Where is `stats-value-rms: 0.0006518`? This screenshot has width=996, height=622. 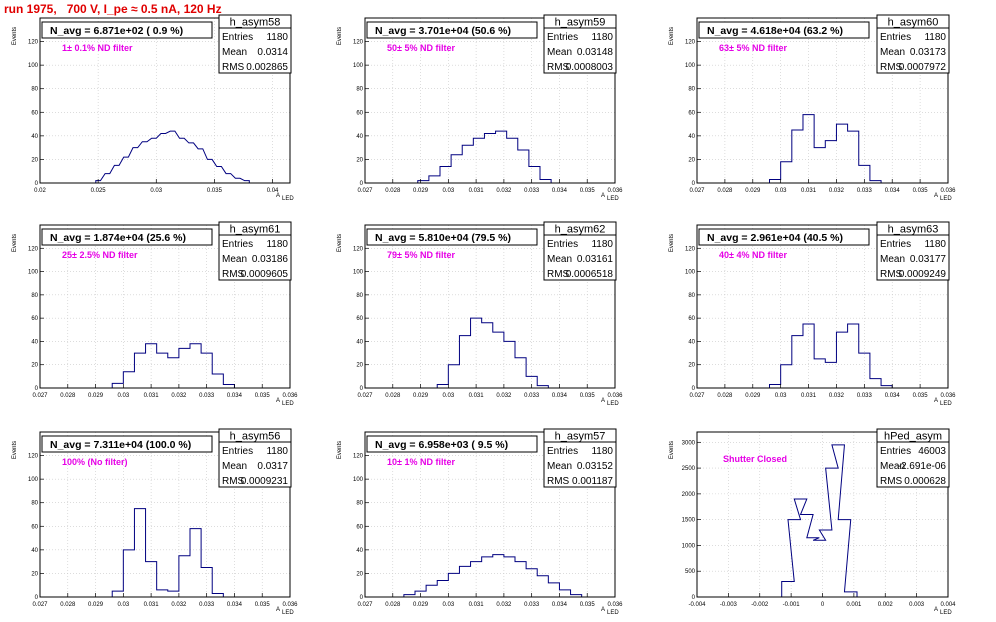
stats-value-rms: 0.0006518 is located at coordinates (590, 274).